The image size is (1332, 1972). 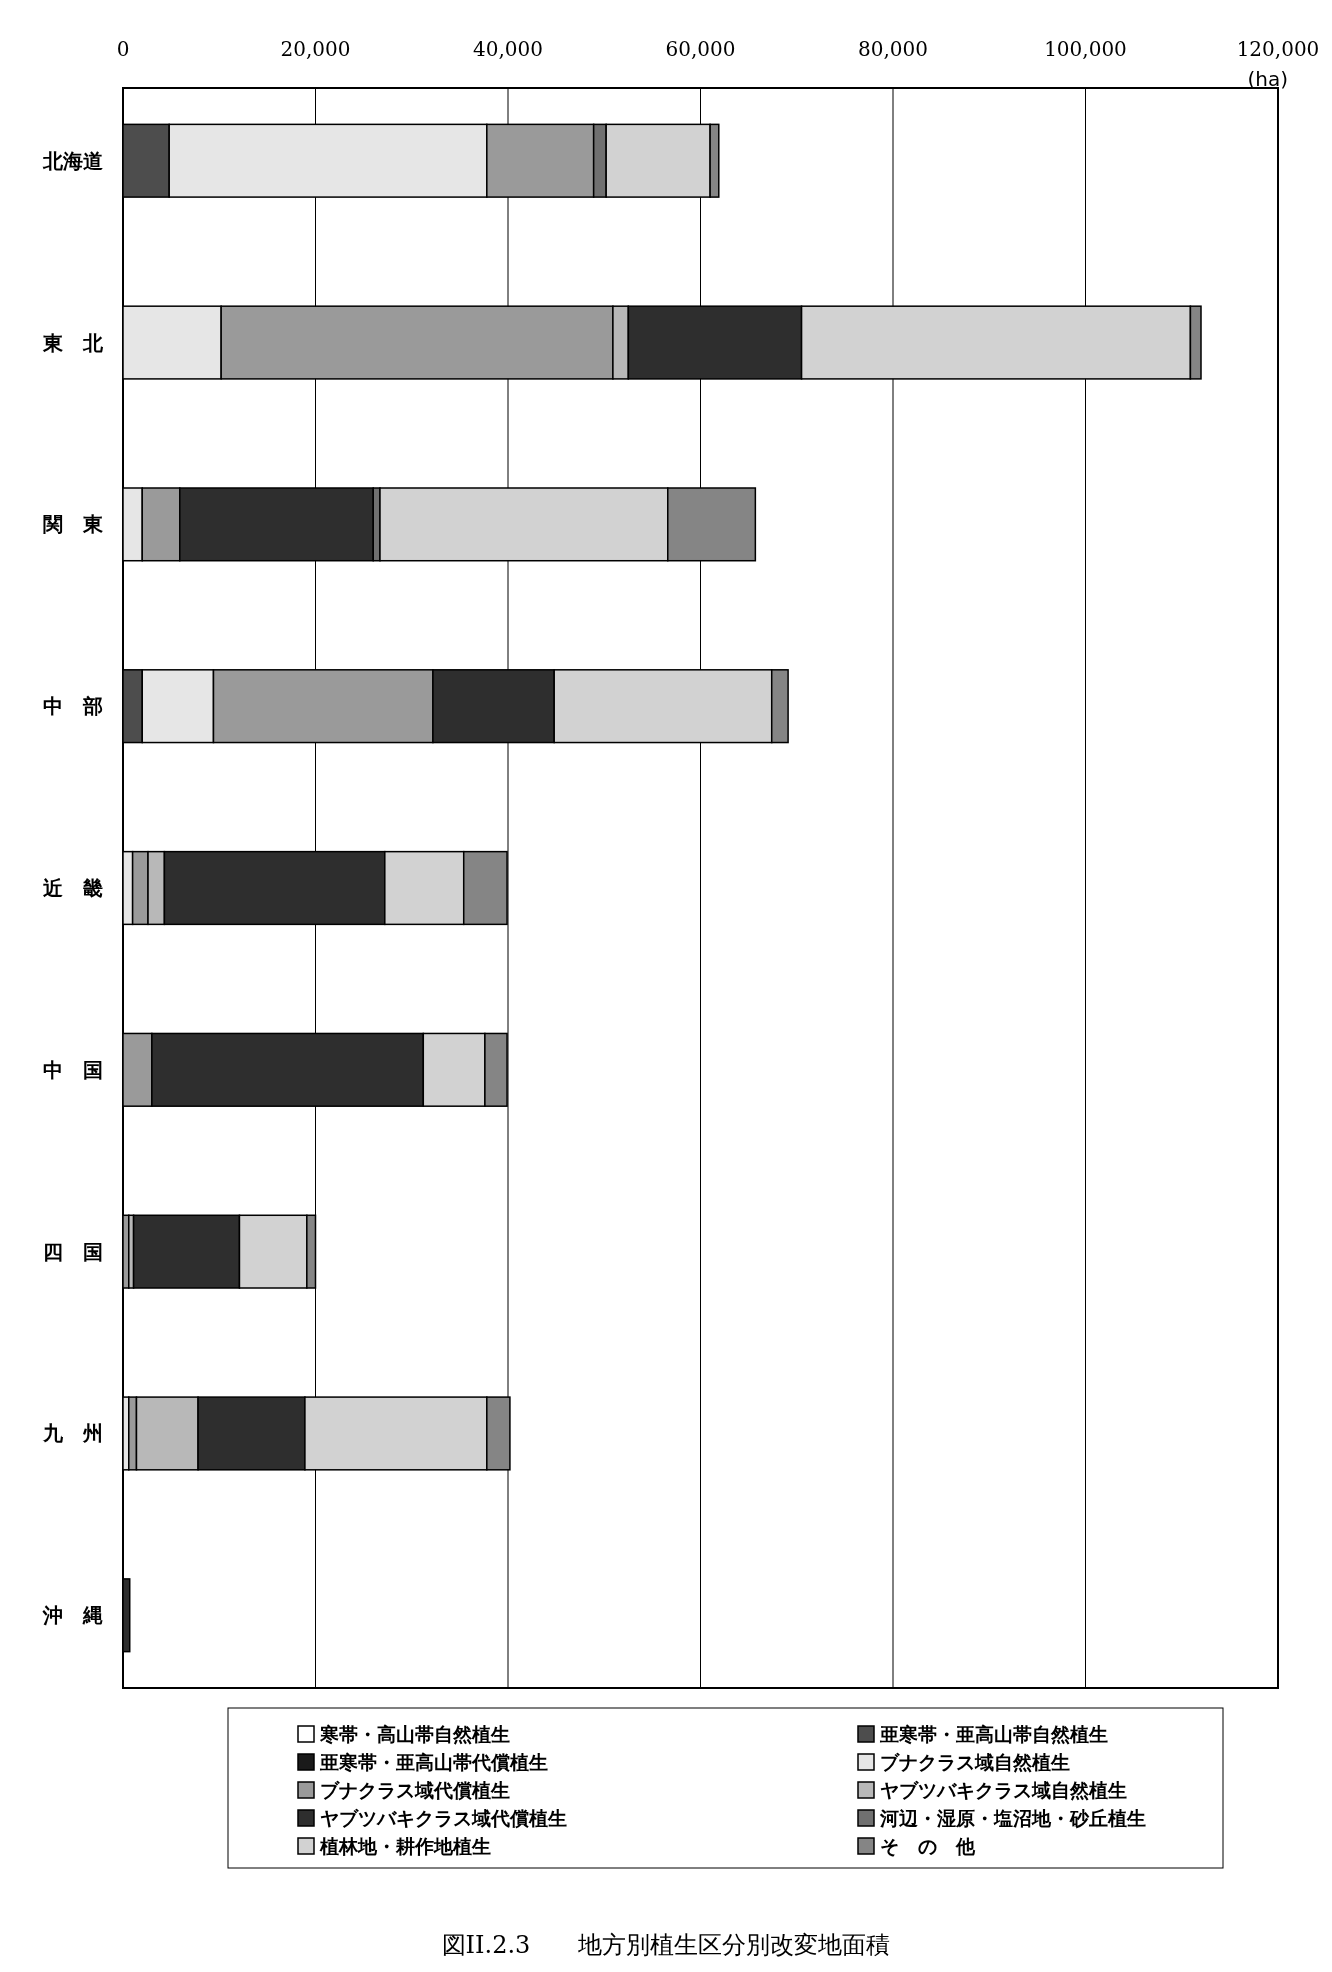 I want to click on legend-label: ヤブツバキクラス域代償植生, so click(x=443, y=1818).